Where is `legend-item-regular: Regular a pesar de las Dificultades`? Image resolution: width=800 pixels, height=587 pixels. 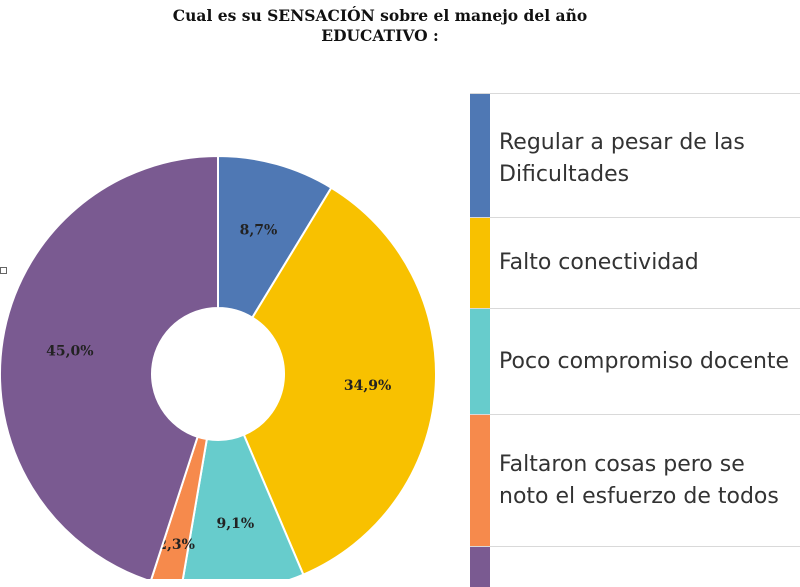 legend-item-regular: Regular a pesar de las Dificultades is located at coordinates (635, 156).